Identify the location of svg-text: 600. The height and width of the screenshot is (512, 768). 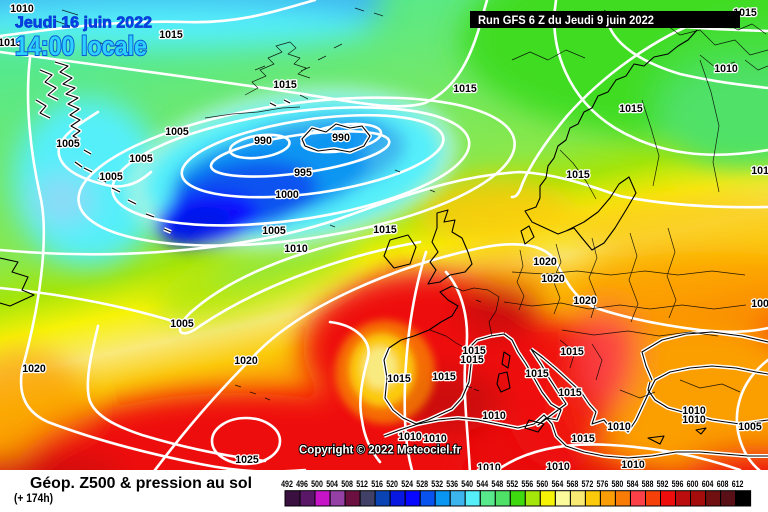
(693, 484).